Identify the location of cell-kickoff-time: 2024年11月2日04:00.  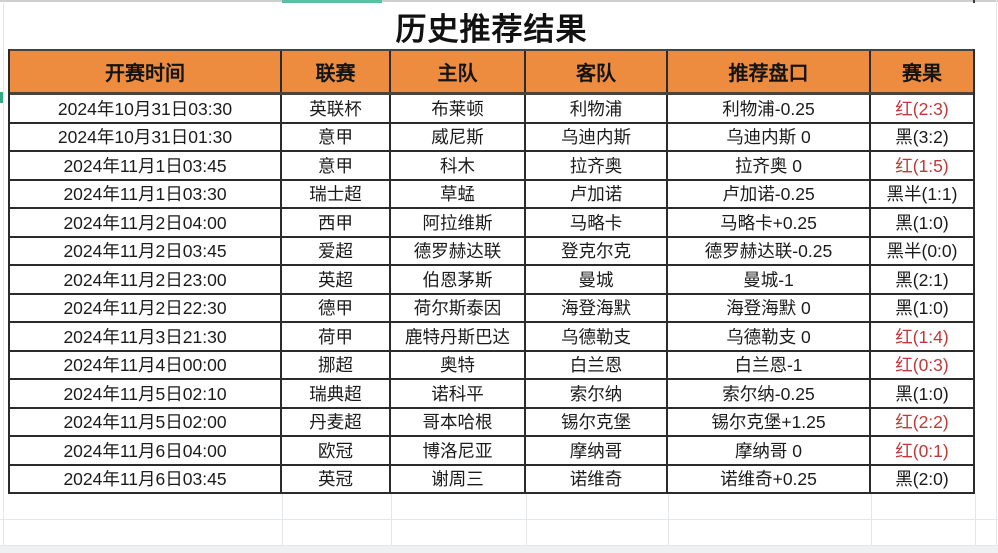
(146, 222).